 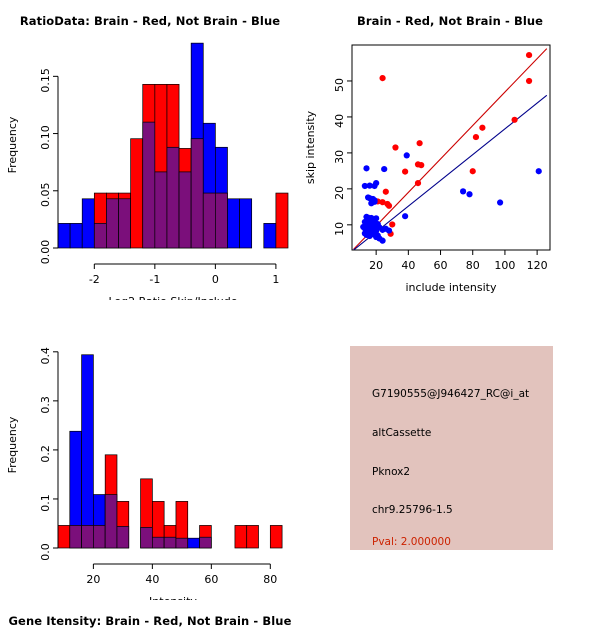 What do you see at coordinates (45, 454) in the screenshot?
I see `y-tick-label: 0.2` at bounding box center [45, 454].